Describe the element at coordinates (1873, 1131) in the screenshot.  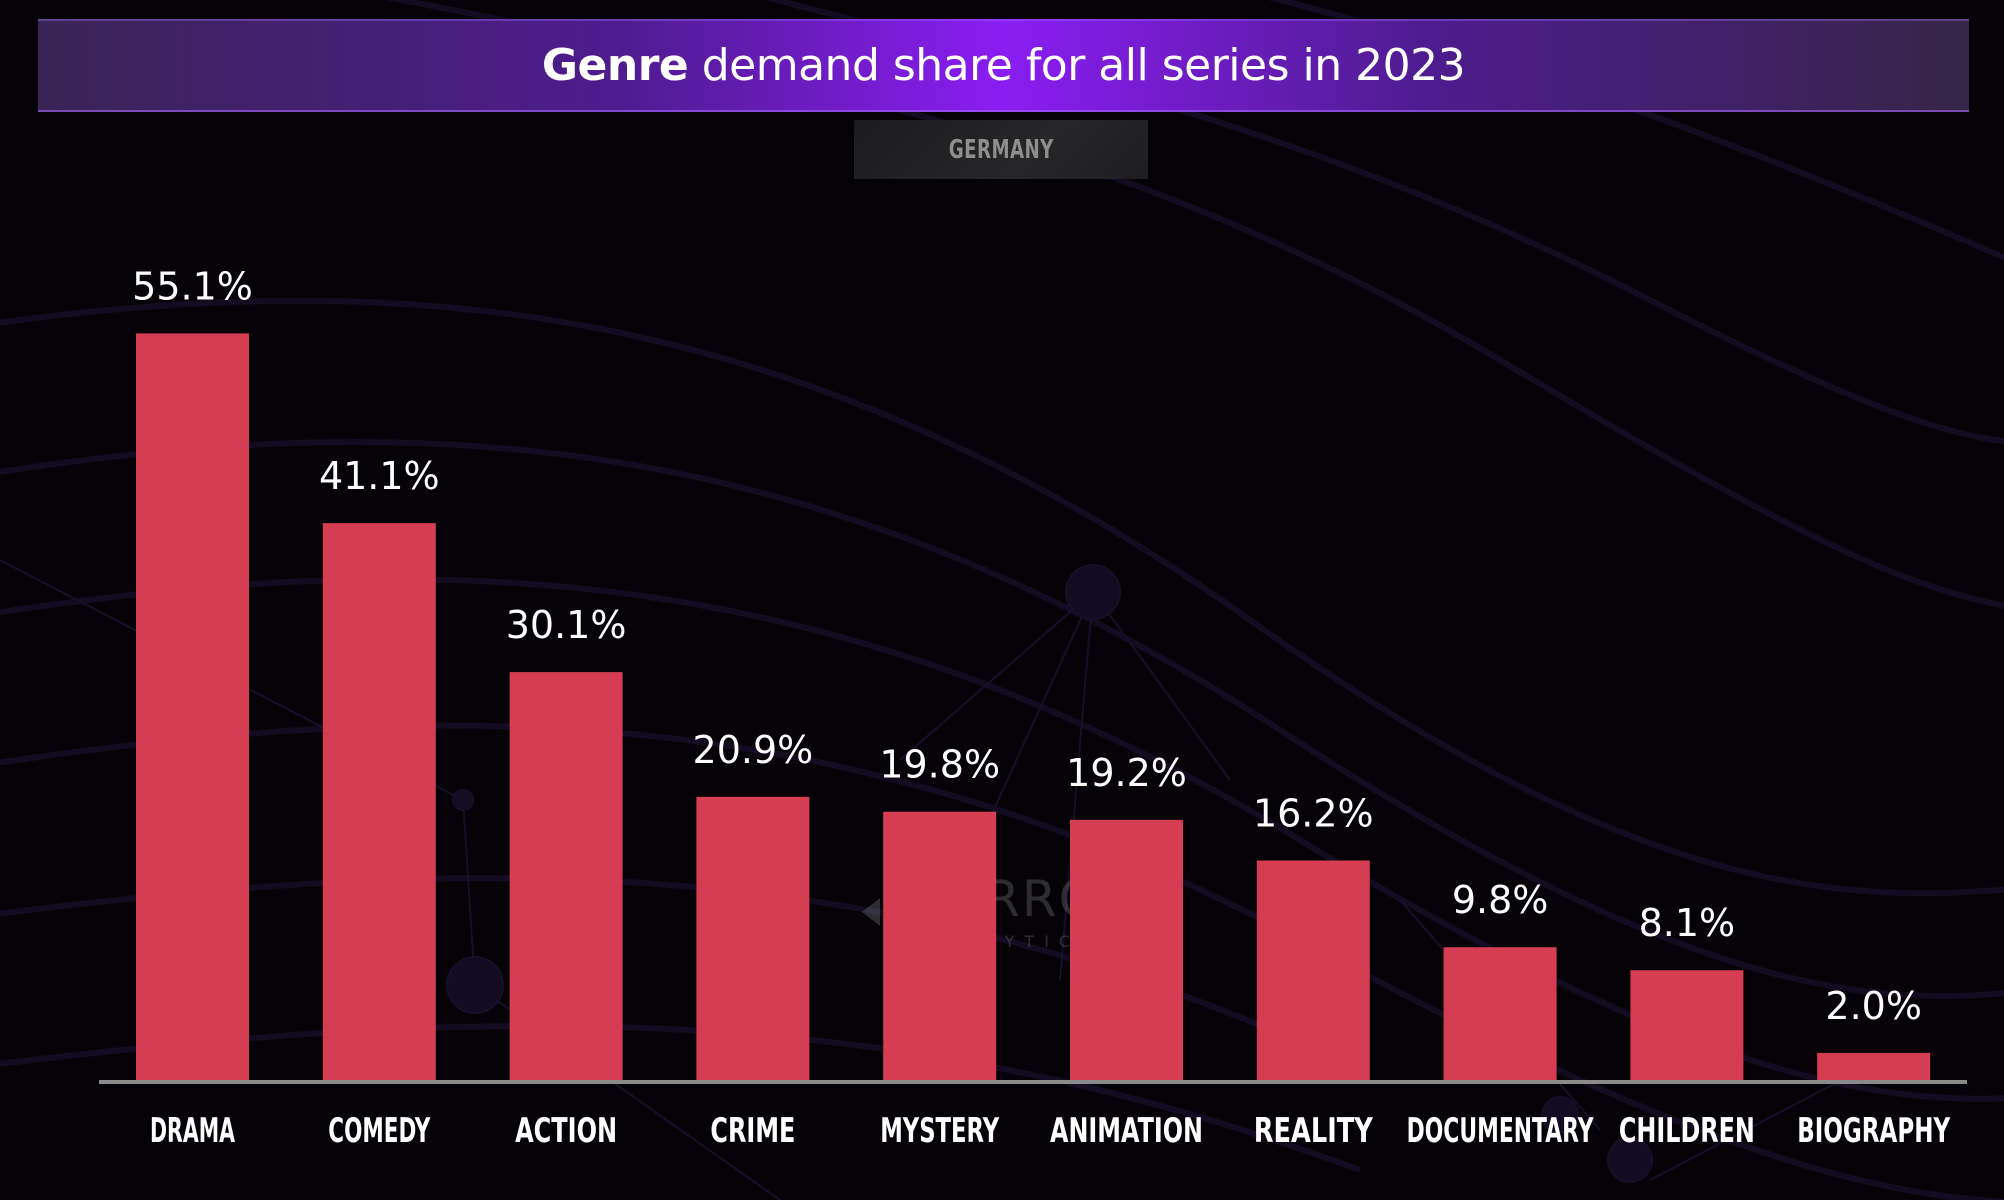
I see `category-label-biography: BIOGRAPHY` at that location.